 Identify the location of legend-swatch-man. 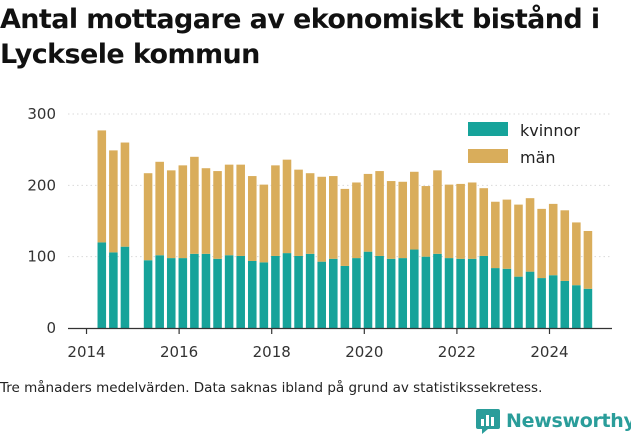
(488, 156).